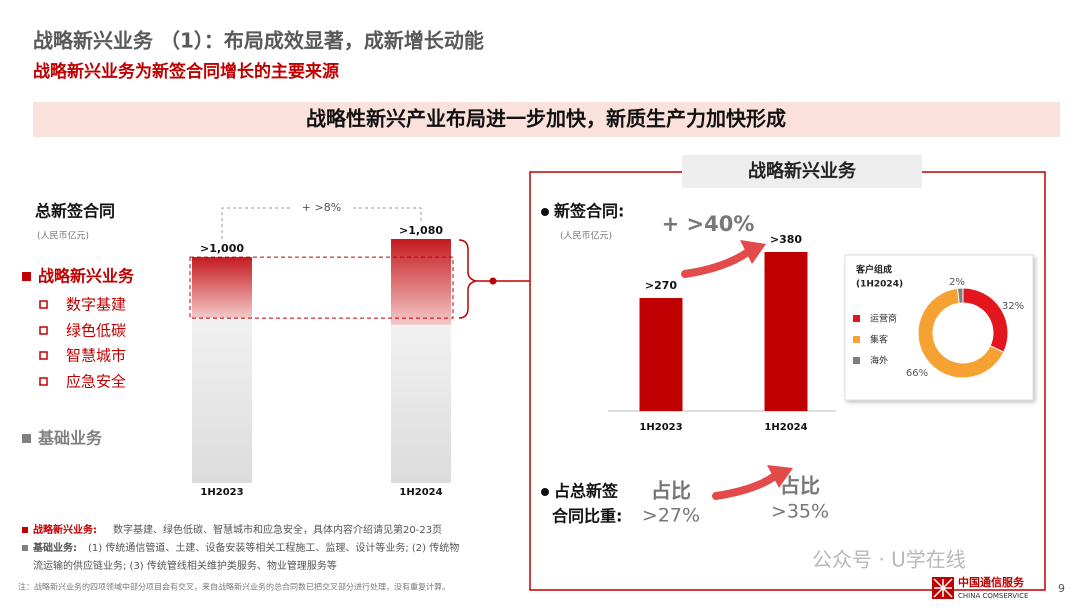 The height and width of the screenshot is (608, 1080). I want to click on sub-item: 数字基建, so click(96, 305).